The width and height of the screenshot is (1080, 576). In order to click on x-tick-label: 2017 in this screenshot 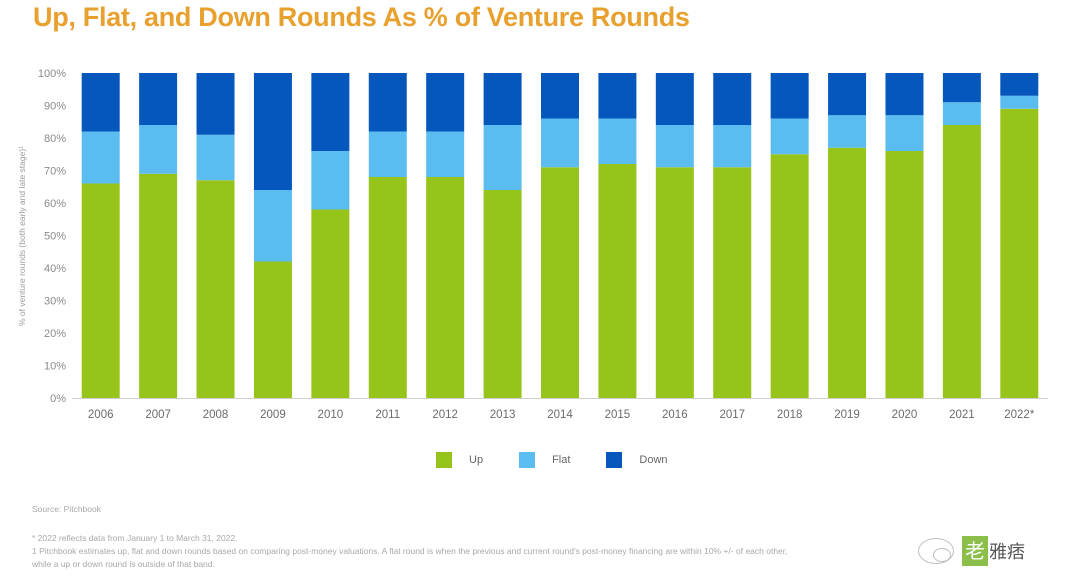, I will do `click(732, 415)`.